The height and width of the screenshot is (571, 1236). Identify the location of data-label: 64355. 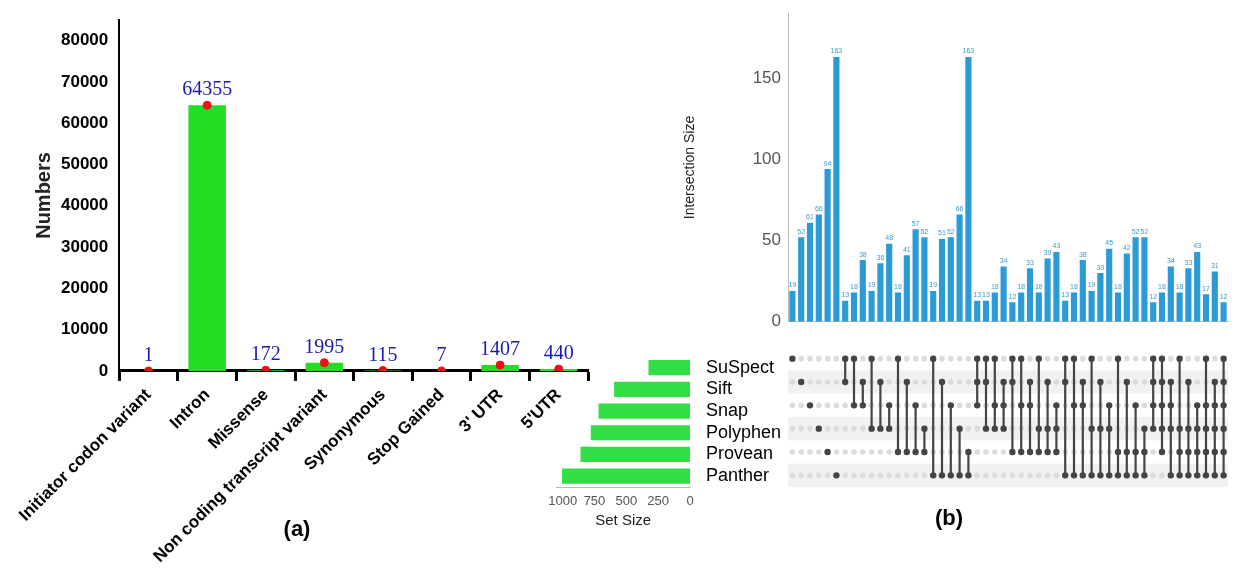
(207, 88).